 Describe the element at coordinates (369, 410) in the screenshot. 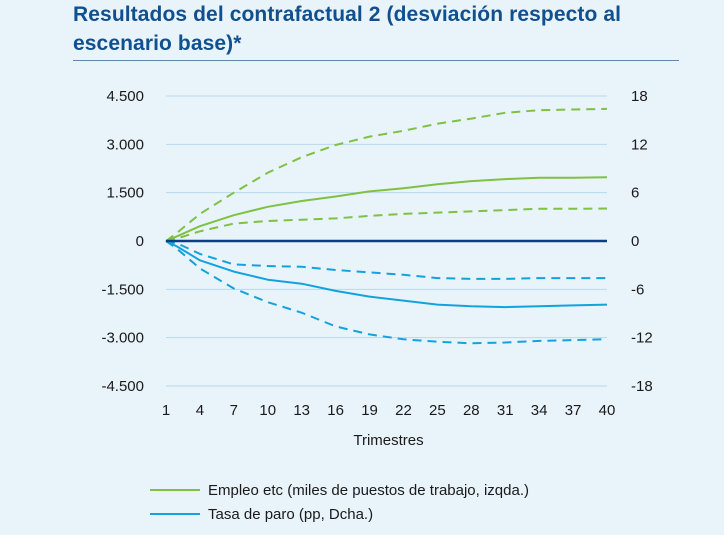

I see `x-tick-label: 19` at that location.